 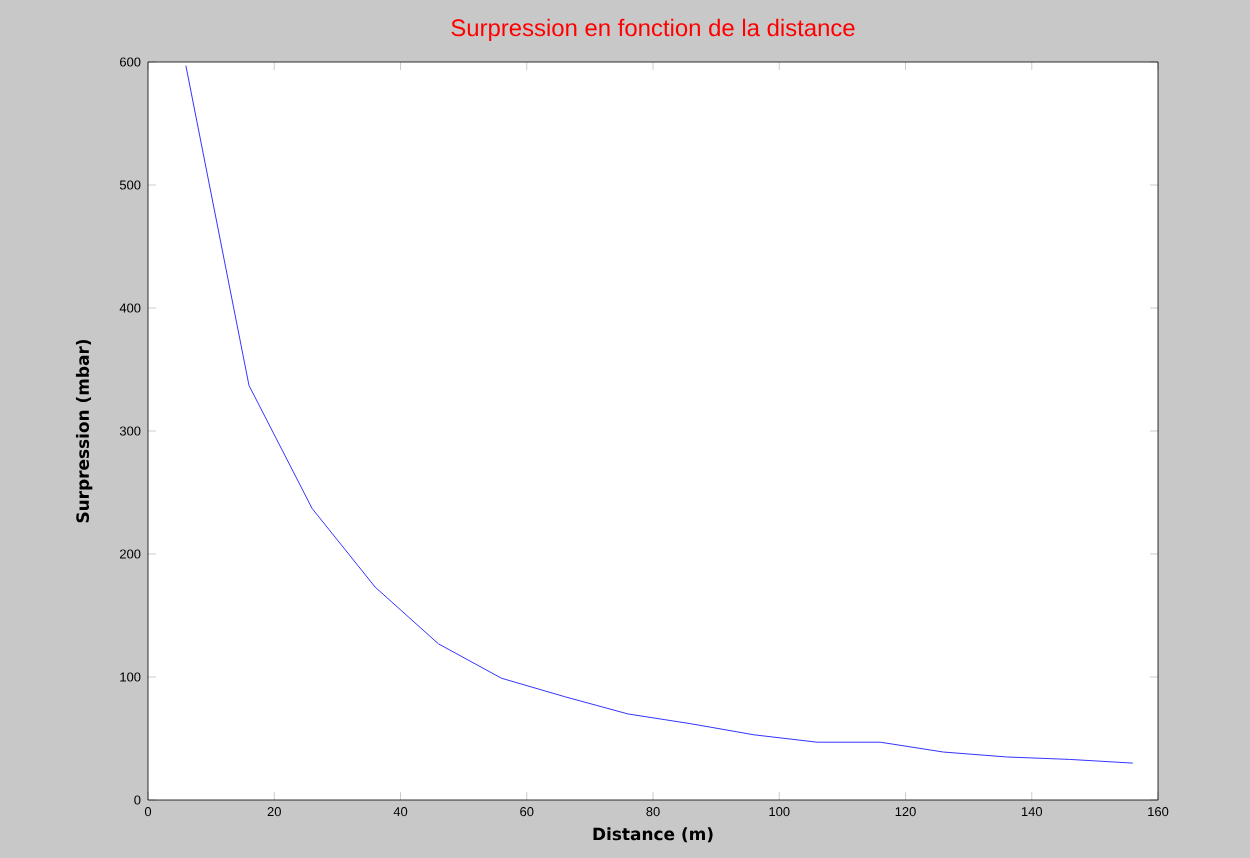 What do you see at coordinates (148, 812) in the screenshot?
I see `x-tick-label: 0` at bounding box center [148, 812].